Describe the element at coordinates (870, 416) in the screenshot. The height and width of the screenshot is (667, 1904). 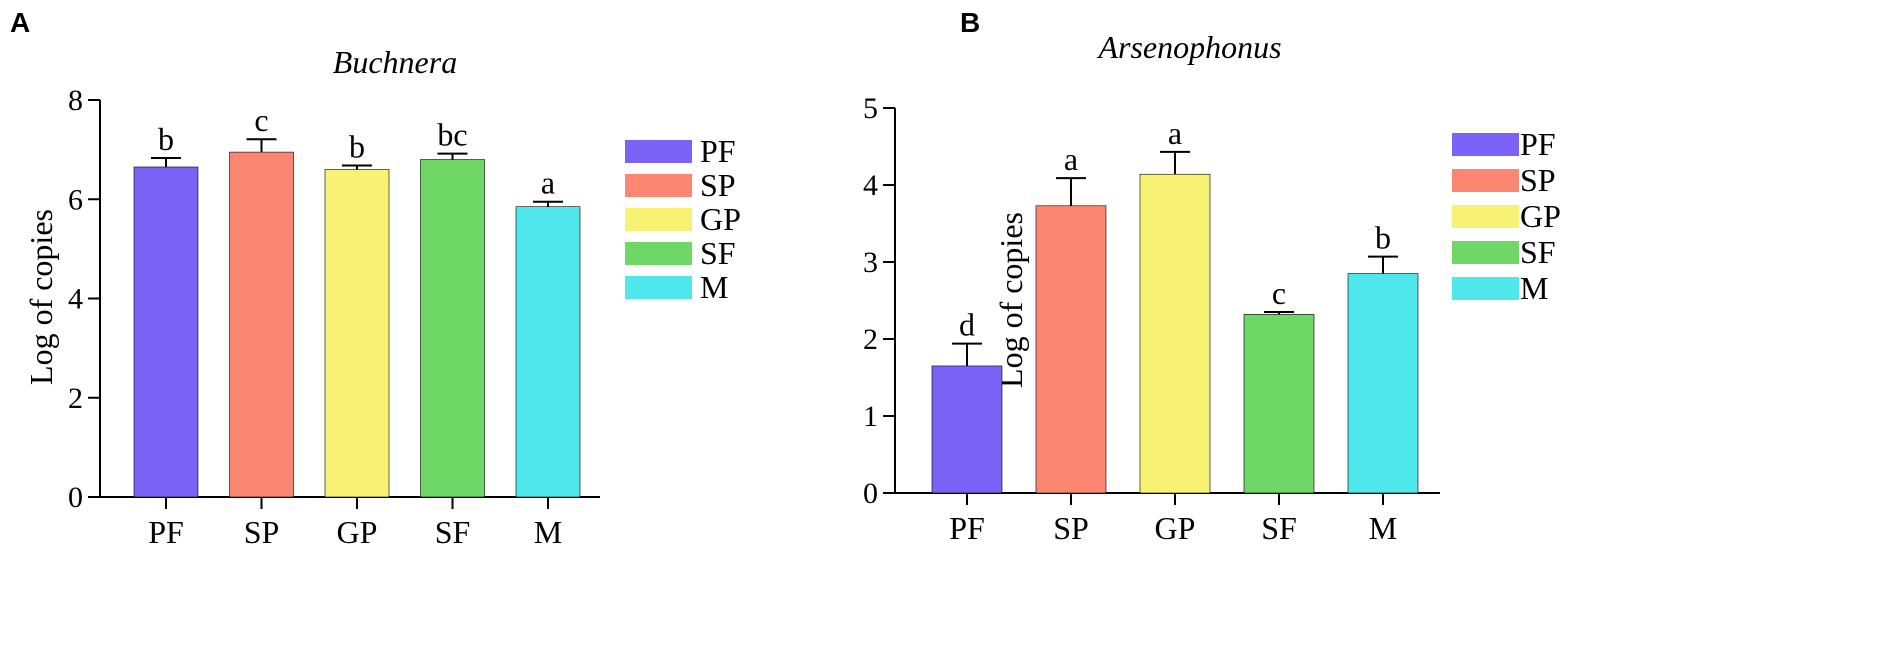
I see `y-tick-label-b: 1` at that location.